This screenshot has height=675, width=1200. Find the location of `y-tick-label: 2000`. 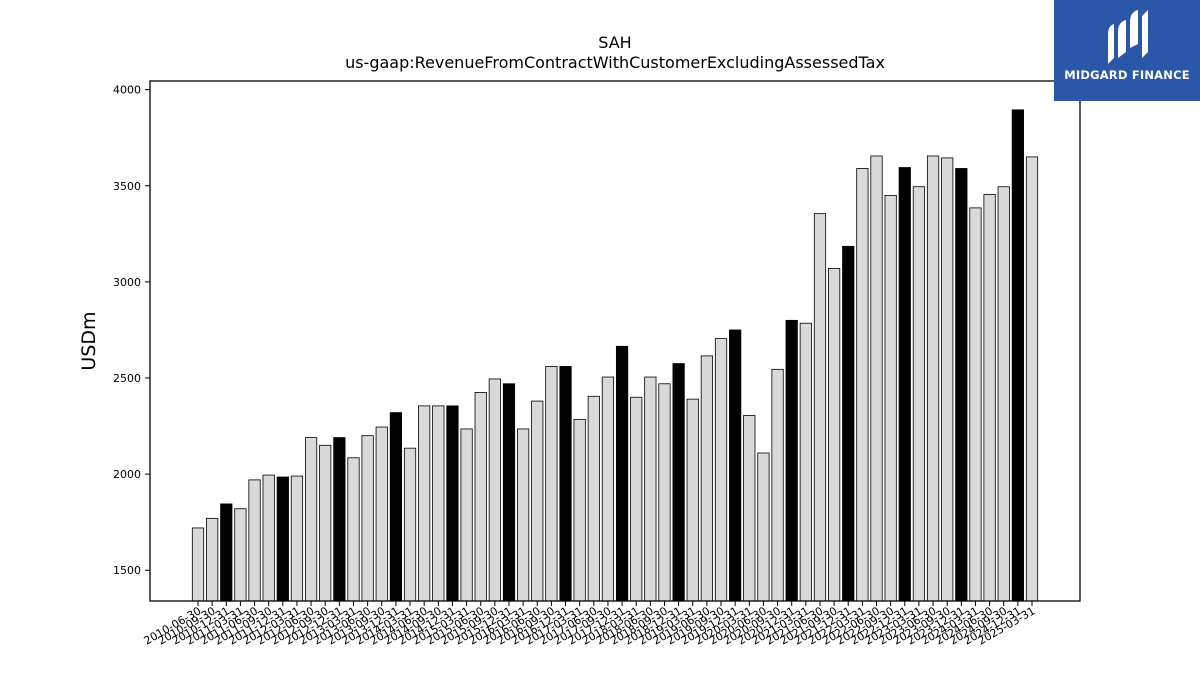

y-tick-label: 2000 is located at coordinates (127, 474).